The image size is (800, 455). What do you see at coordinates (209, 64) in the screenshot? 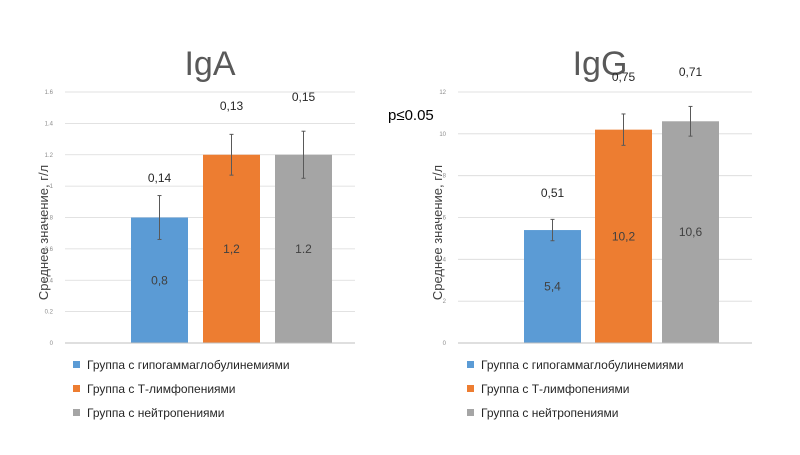
I see `chart-title: IgA` at bounding box center [209, 64].